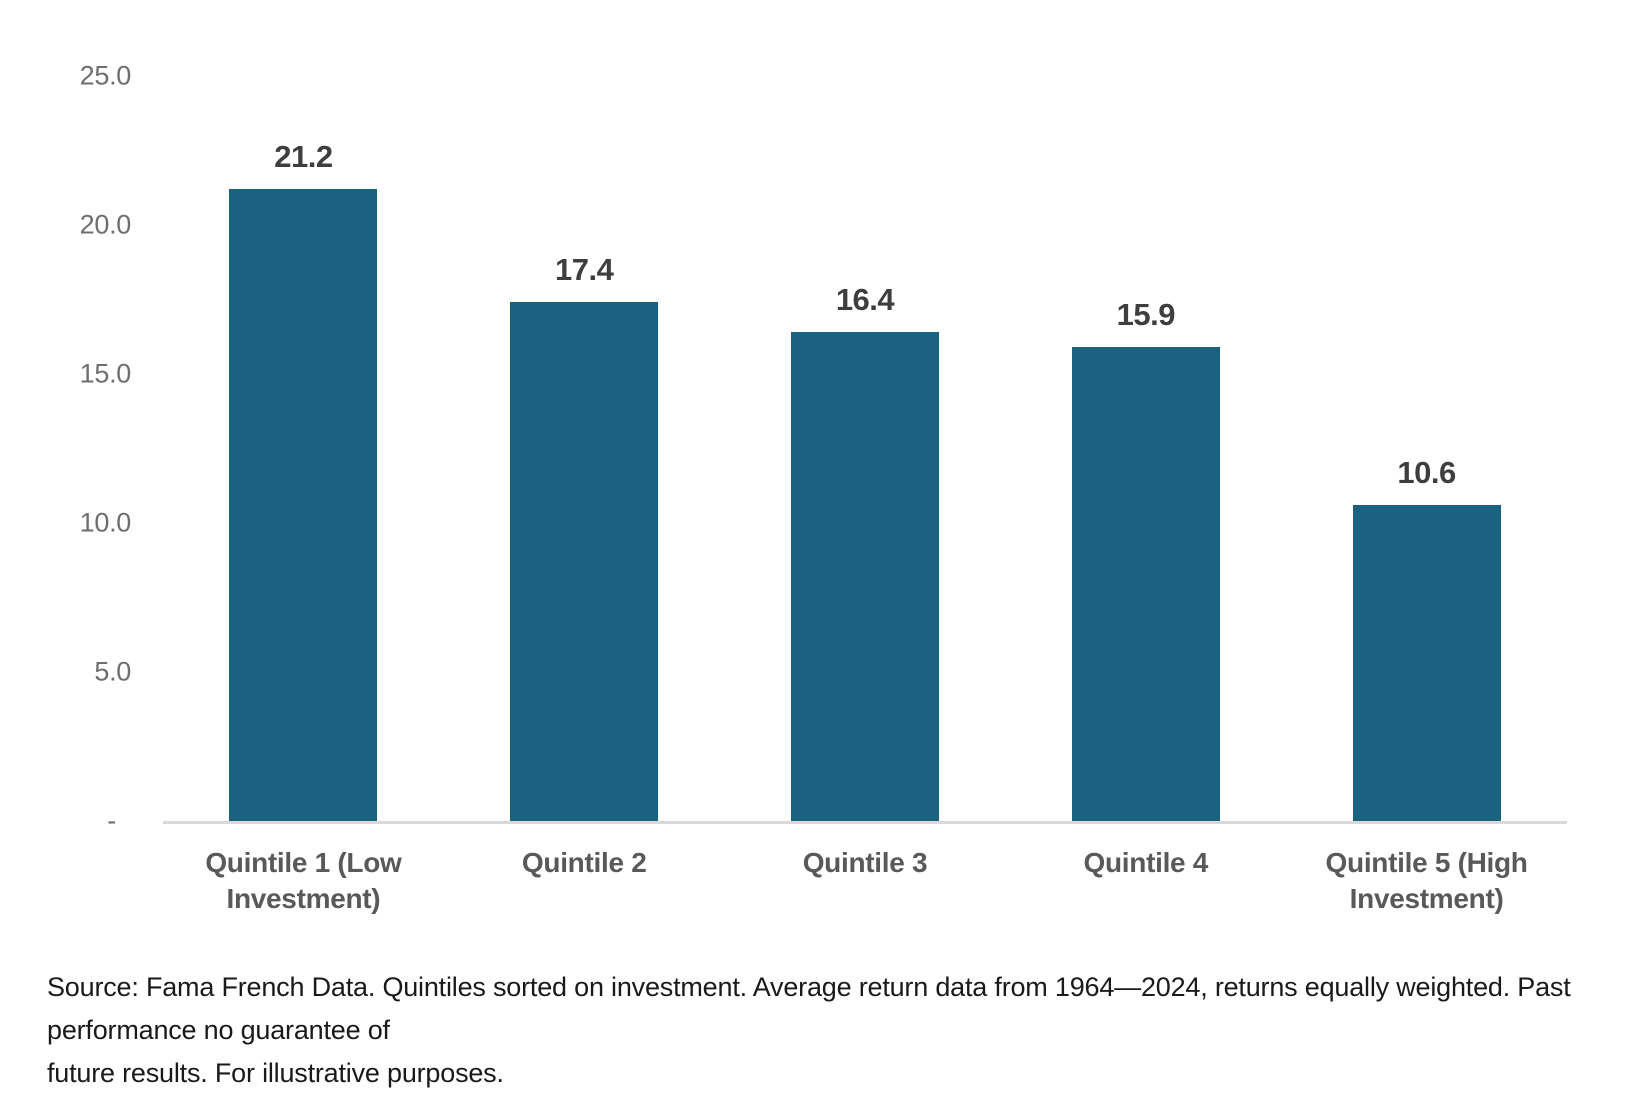 The image size is (1648, 1100). What do you see at coordinates (105, 522) in the screenshot?
I see `y-tick-label: 10.0` at bounding box center [105, 522].